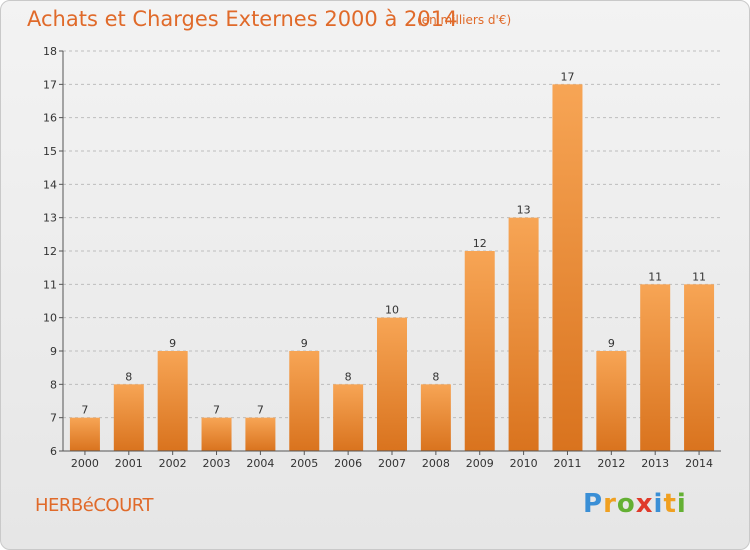 The width and height of the screenshot is (750, 550). I want to click on y-tick-label: 9, so click(53, 351).